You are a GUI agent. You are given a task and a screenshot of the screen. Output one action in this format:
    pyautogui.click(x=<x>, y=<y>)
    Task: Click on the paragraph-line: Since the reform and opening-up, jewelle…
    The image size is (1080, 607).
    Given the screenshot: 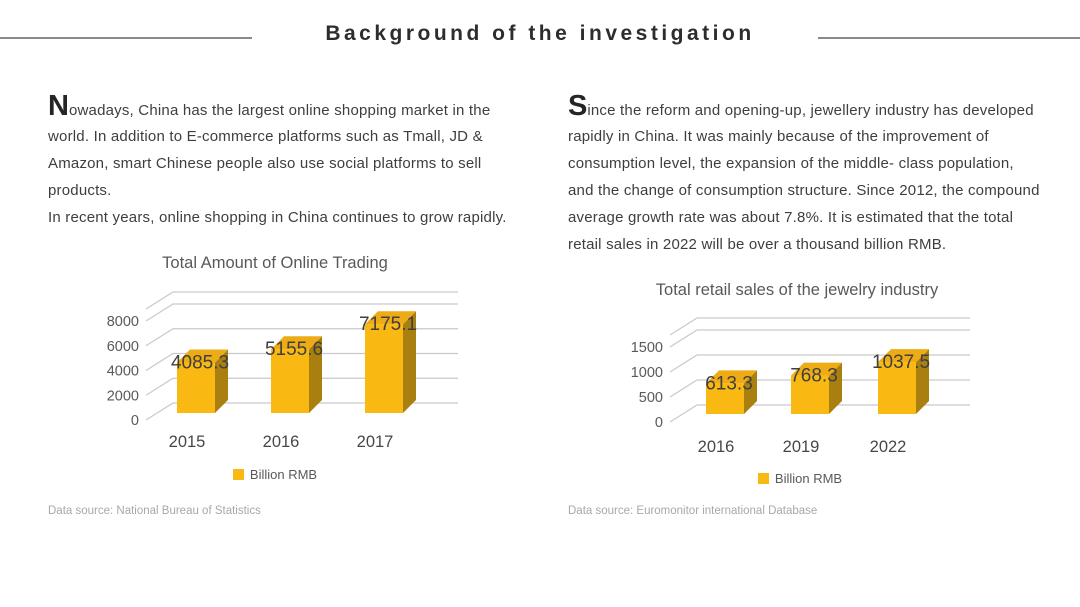 What is the action you would take?
    pyautogui.click(x=801, y=106)
    